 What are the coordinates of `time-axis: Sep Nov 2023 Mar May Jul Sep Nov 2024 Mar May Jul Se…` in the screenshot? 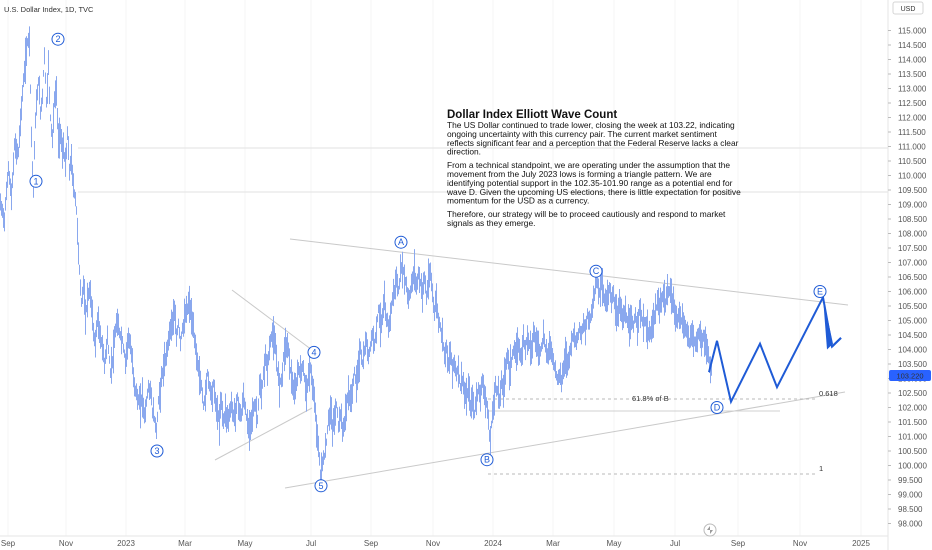 It's located at (436, 543).